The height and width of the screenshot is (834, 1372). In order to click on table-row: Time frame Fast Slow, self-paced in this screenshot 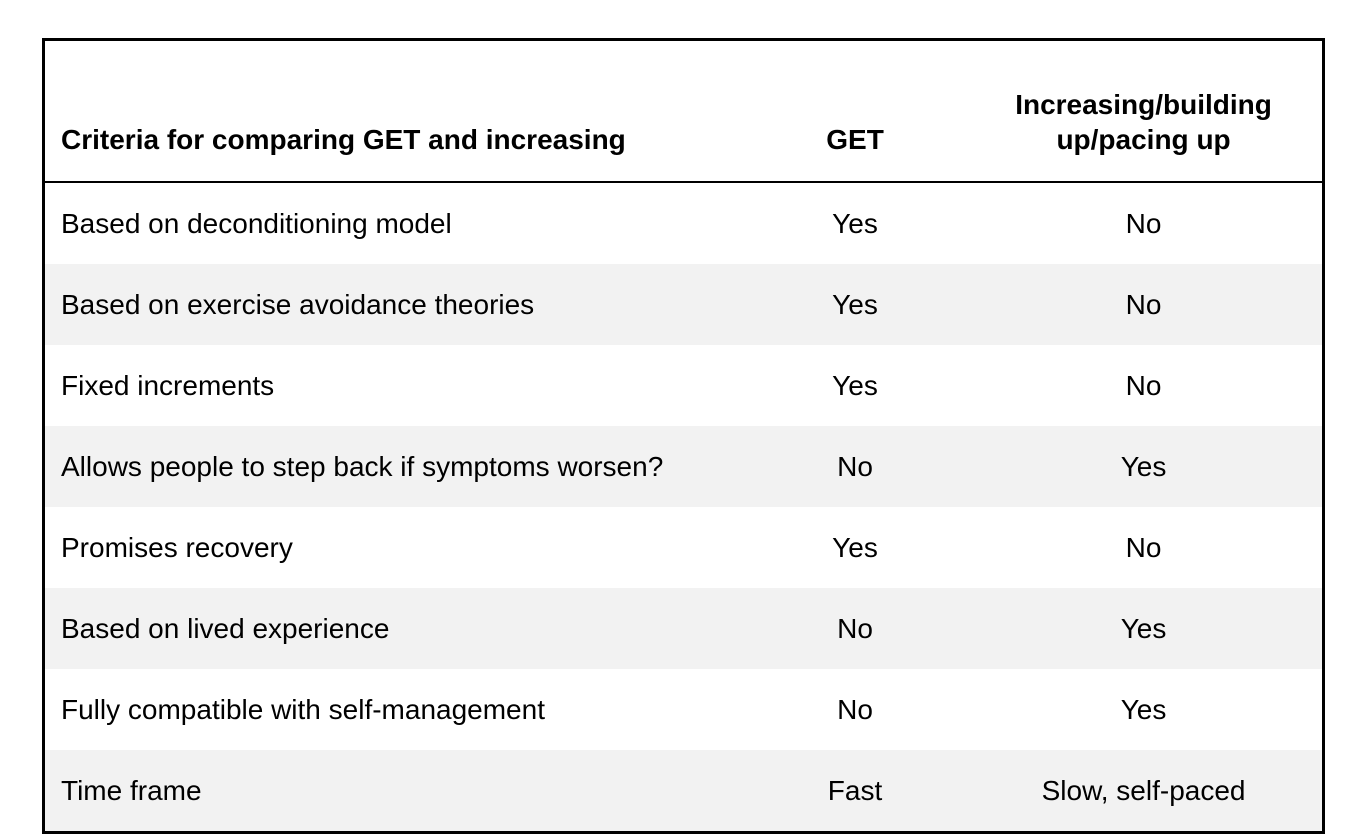, I will do `click(683, 791)`.